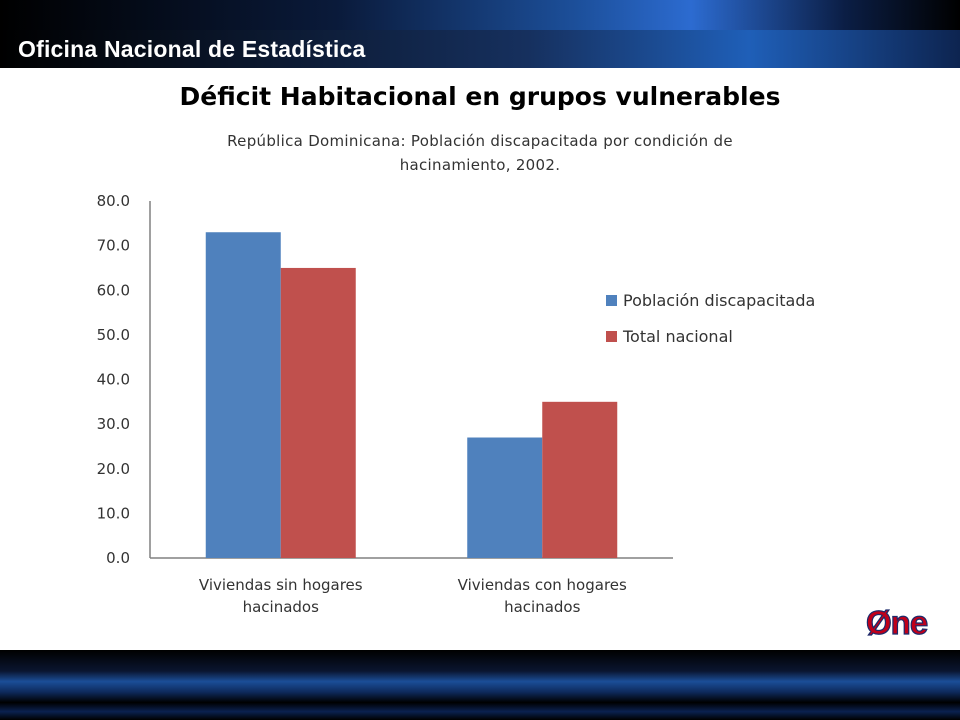 The height and width of the screenshot is (720, 960). What do you see at coordinates (480, 165) in the screenshot?
I see `chart-title-line-2: hacinamiento, 2002.` at bounding box center [480, 165].